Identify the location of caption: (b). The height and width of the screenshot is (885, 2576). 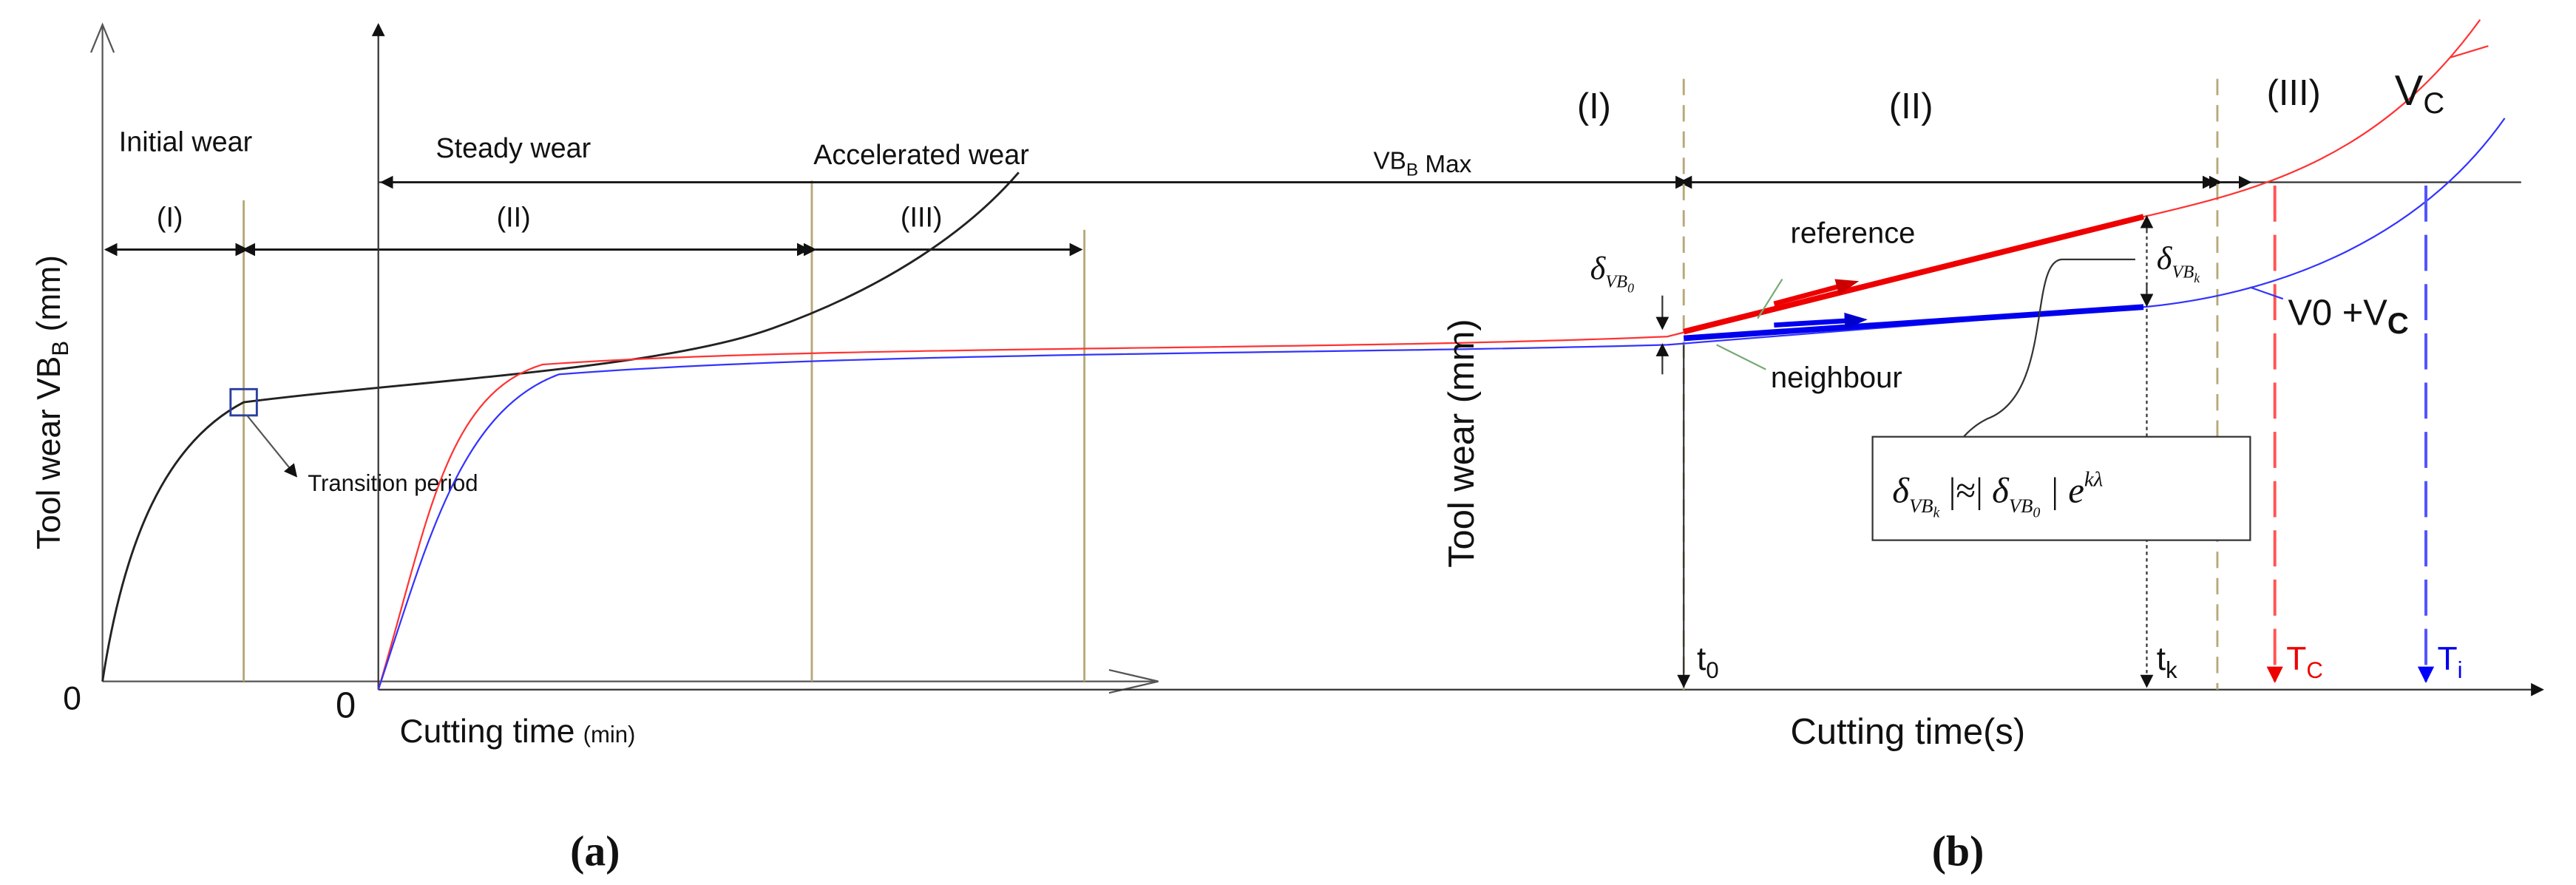
(1958, 852).